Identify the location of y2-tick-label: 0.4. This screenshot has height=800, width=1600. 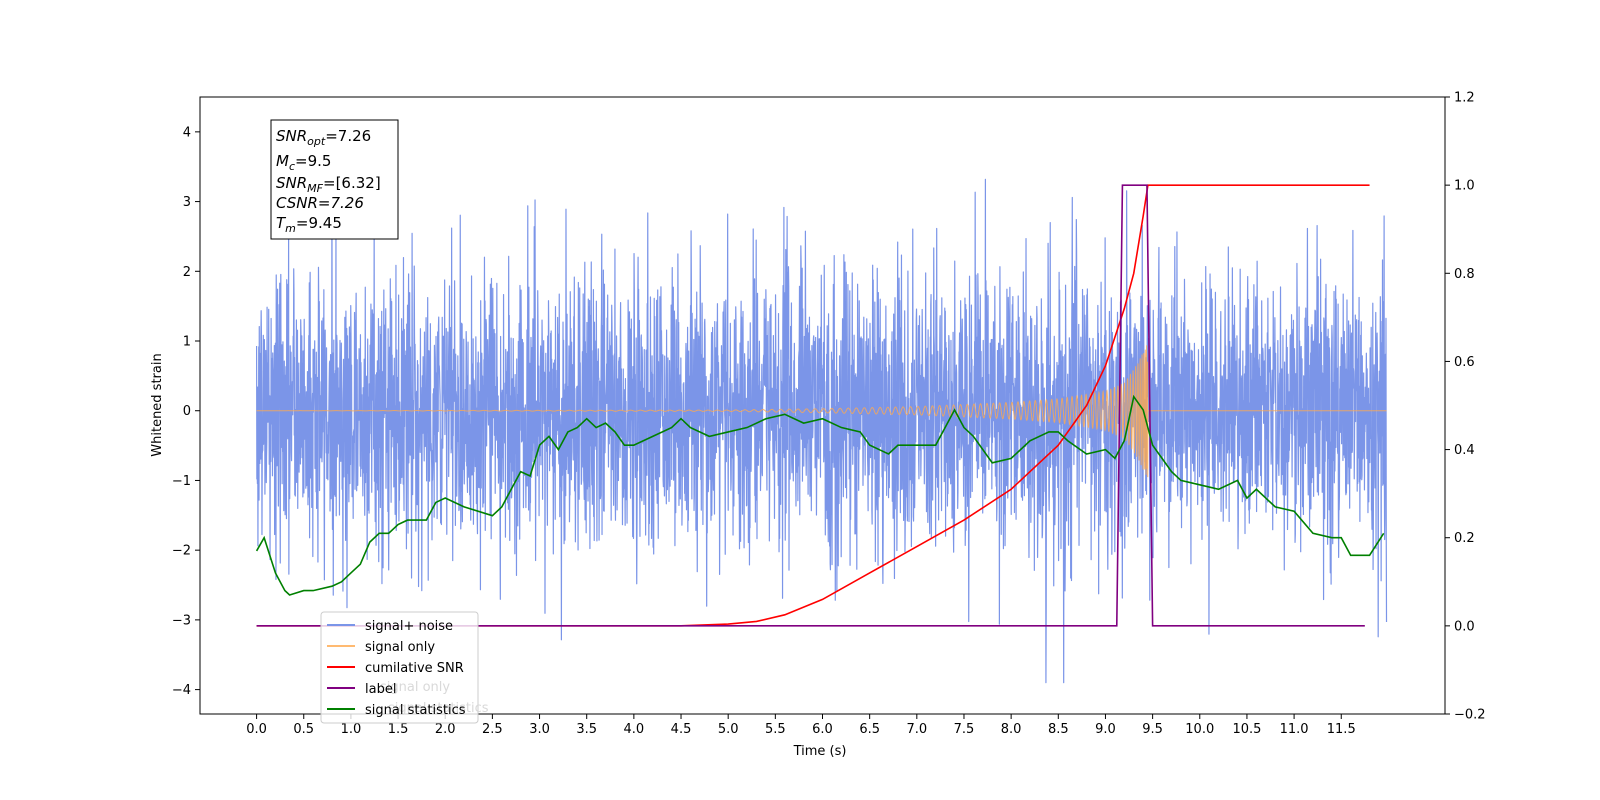
(1464, 450).